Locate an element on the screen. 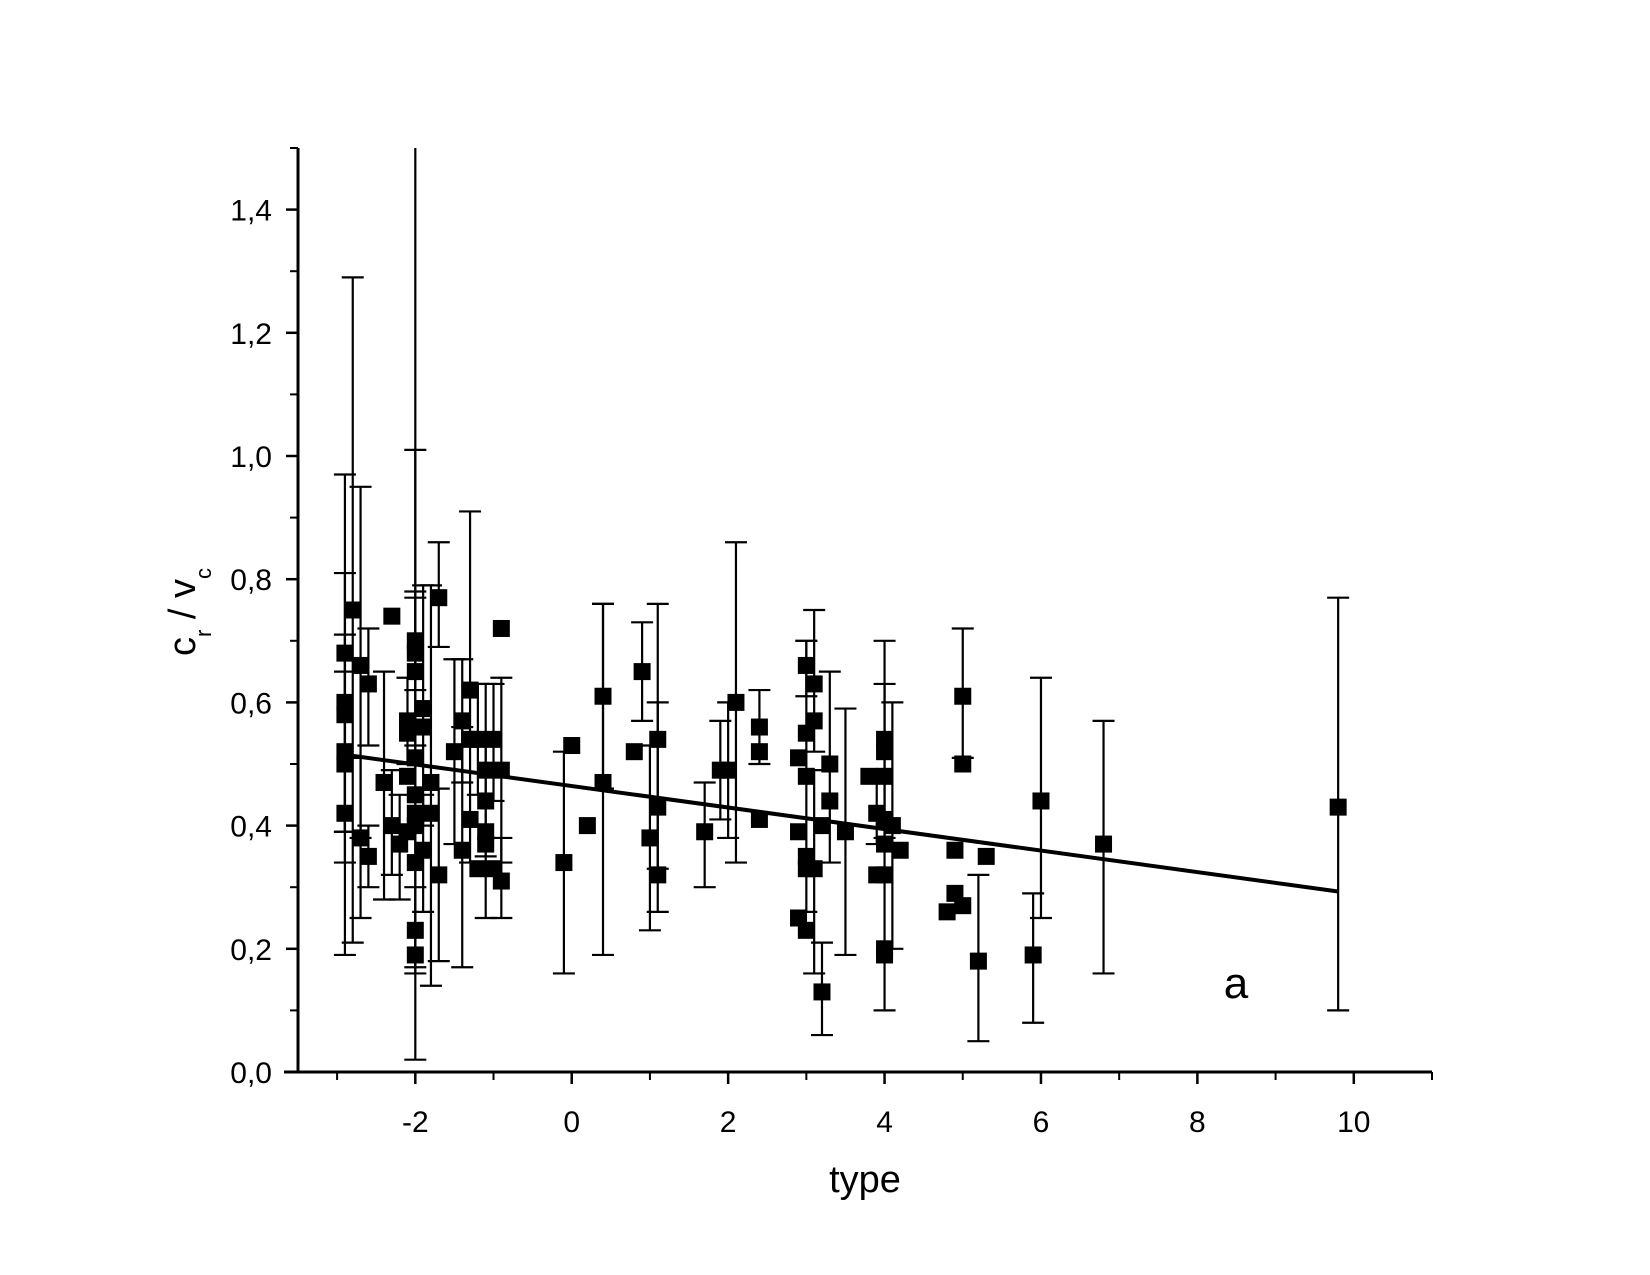 Image resolution: width=1650 pixels, height=1275 pixels. y-ticks: 0,0 0,2 0,4 0,6 0,8 1,0 1,2 1,4 is located at coordinates (264, 618).